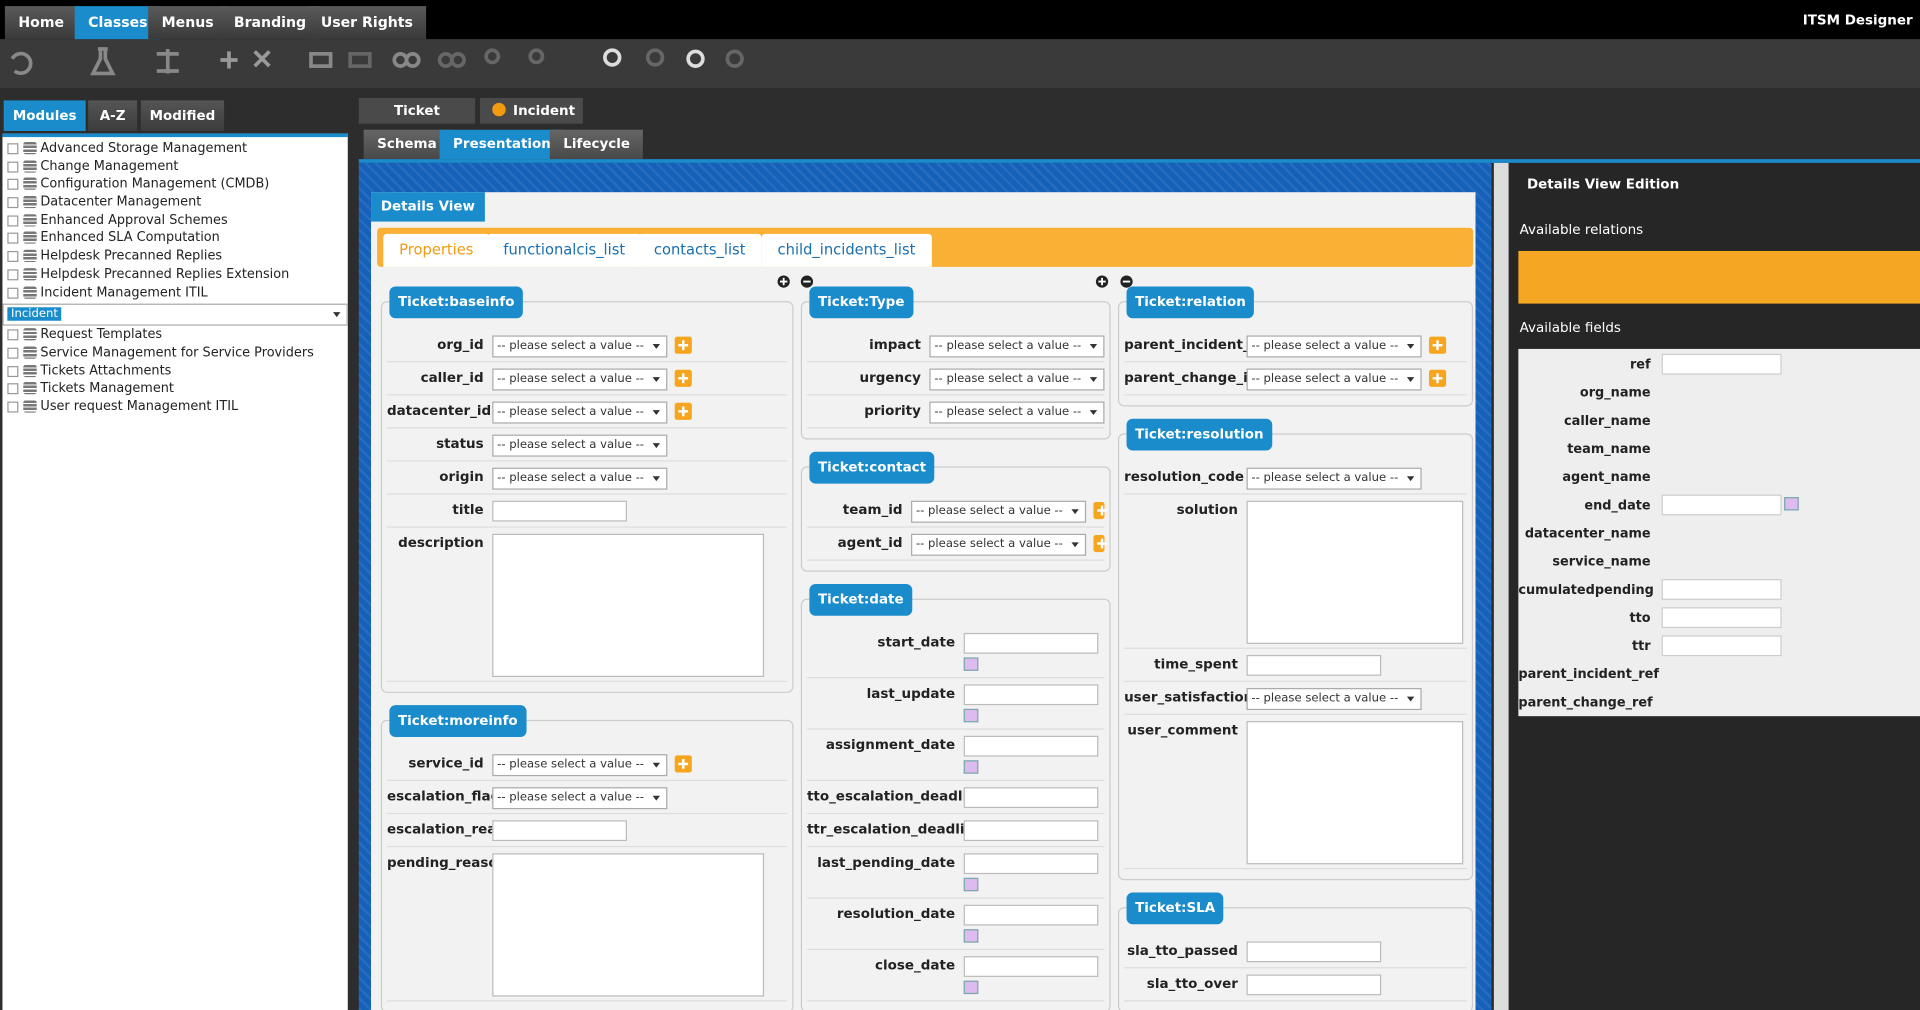 This screenshot has height=1010, width=1920. What do you see at coordinates (121, 202) in the screenshot?
I see `module-name: Datacenter Management` at bounding box center [121, 202].